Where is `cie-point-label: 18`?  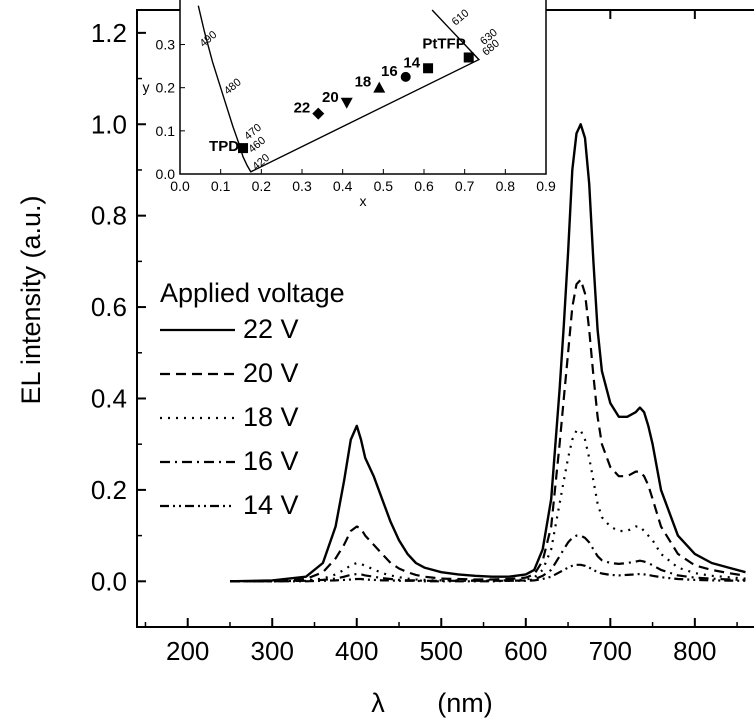 cie-point-label: 18 is located at coordinates (363, 82).